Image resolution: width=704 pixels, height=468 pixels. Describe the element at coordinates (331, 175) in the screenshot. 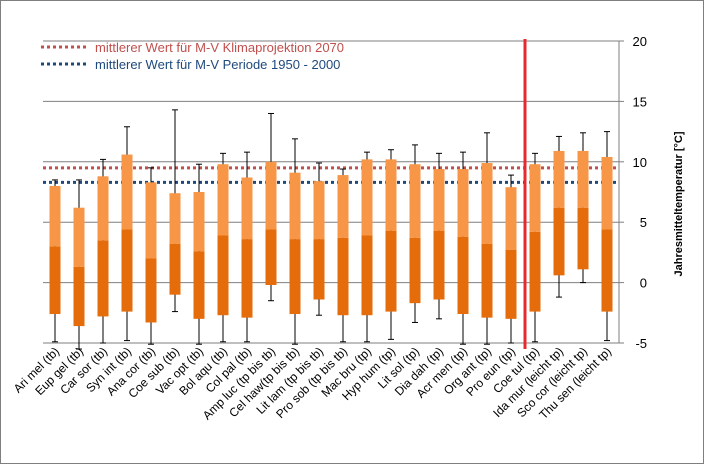

I see `reference-lines` at that location.